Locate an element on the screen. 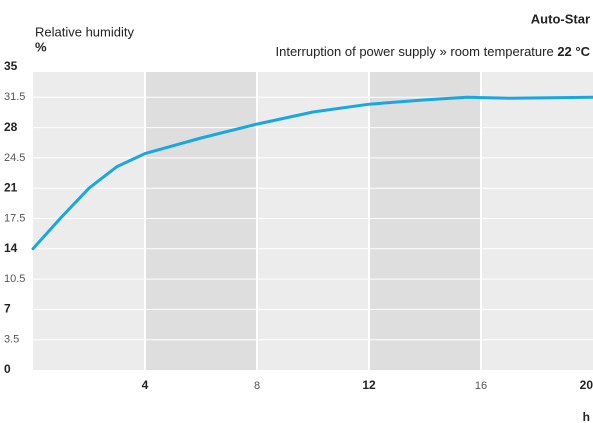  y-unit: % is located at coordinates (41, 46).